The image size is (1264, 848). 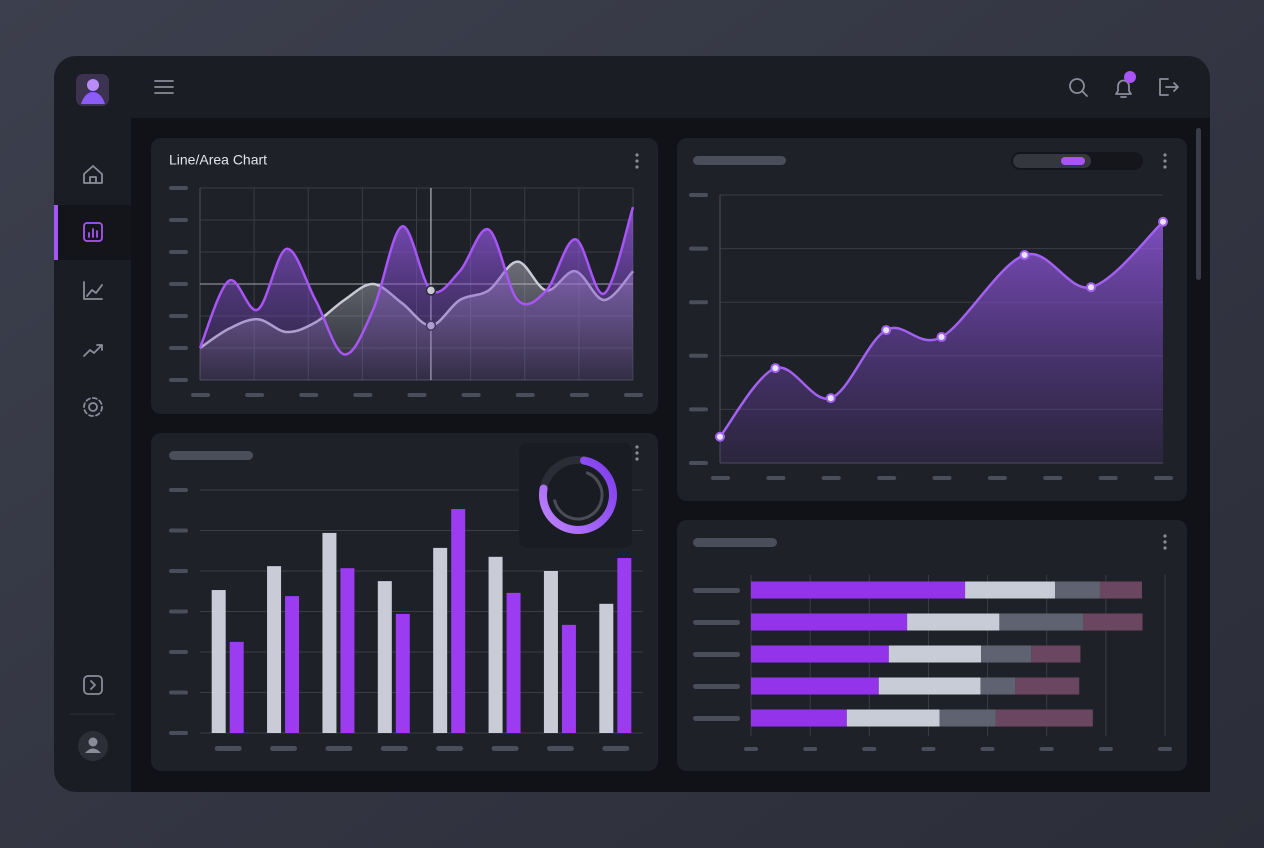 What do you see at coordinates (93, 685) in the screenshot?
I see `nav-export` at bounding box center [93, 685].